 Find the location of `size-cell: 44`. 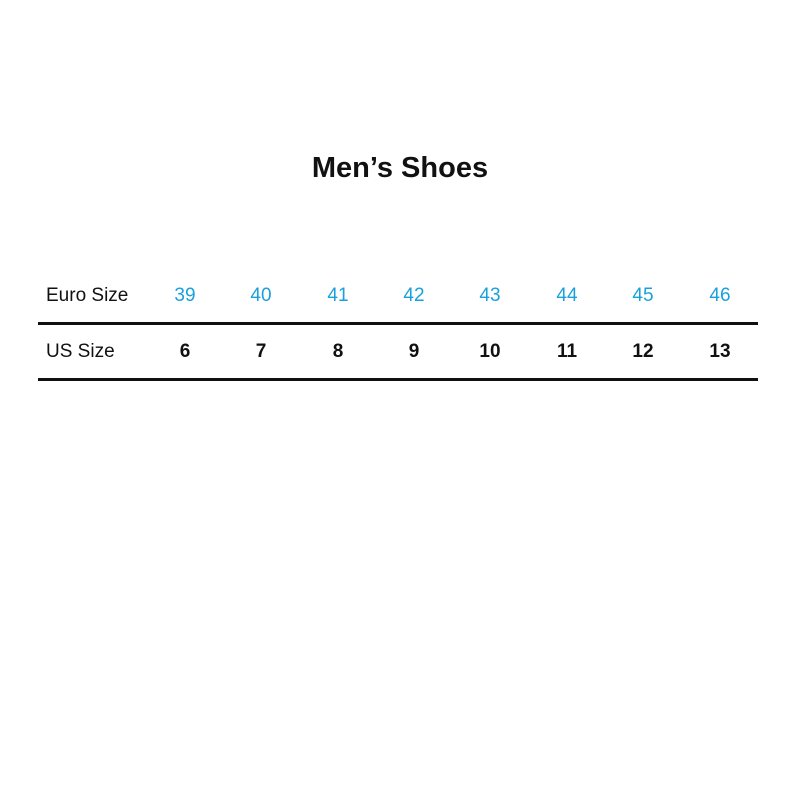

size-cell: 44 is located at coordinates (567, 295).